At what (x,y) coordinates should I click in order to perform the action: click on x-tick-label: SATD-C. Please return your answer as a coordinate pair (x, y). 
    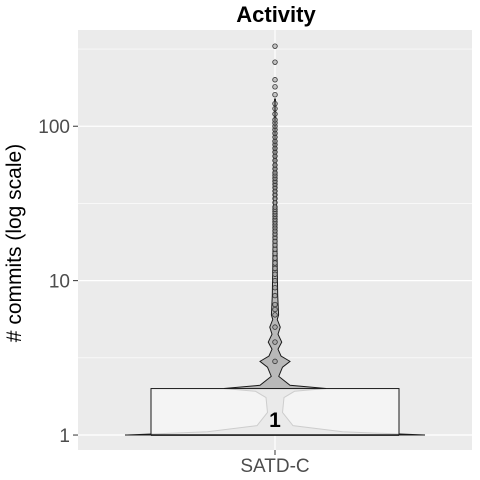
    Looking at the image, I should click on (274, 466).